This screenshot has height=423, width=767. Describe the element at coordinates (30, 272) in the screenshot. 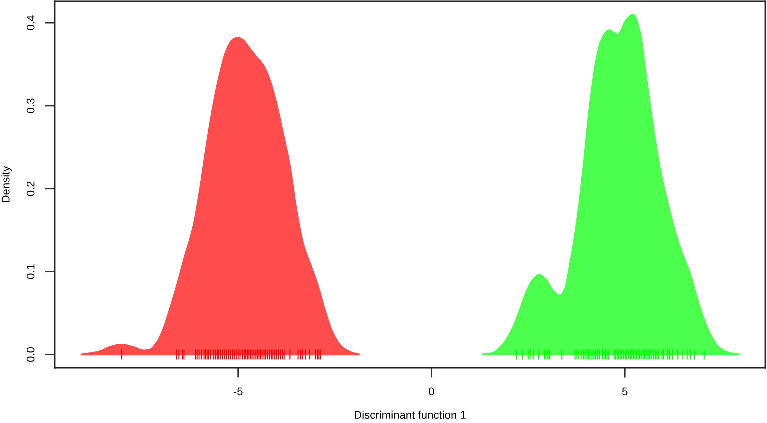

I see `y-tick-label: 0.1` at that location.